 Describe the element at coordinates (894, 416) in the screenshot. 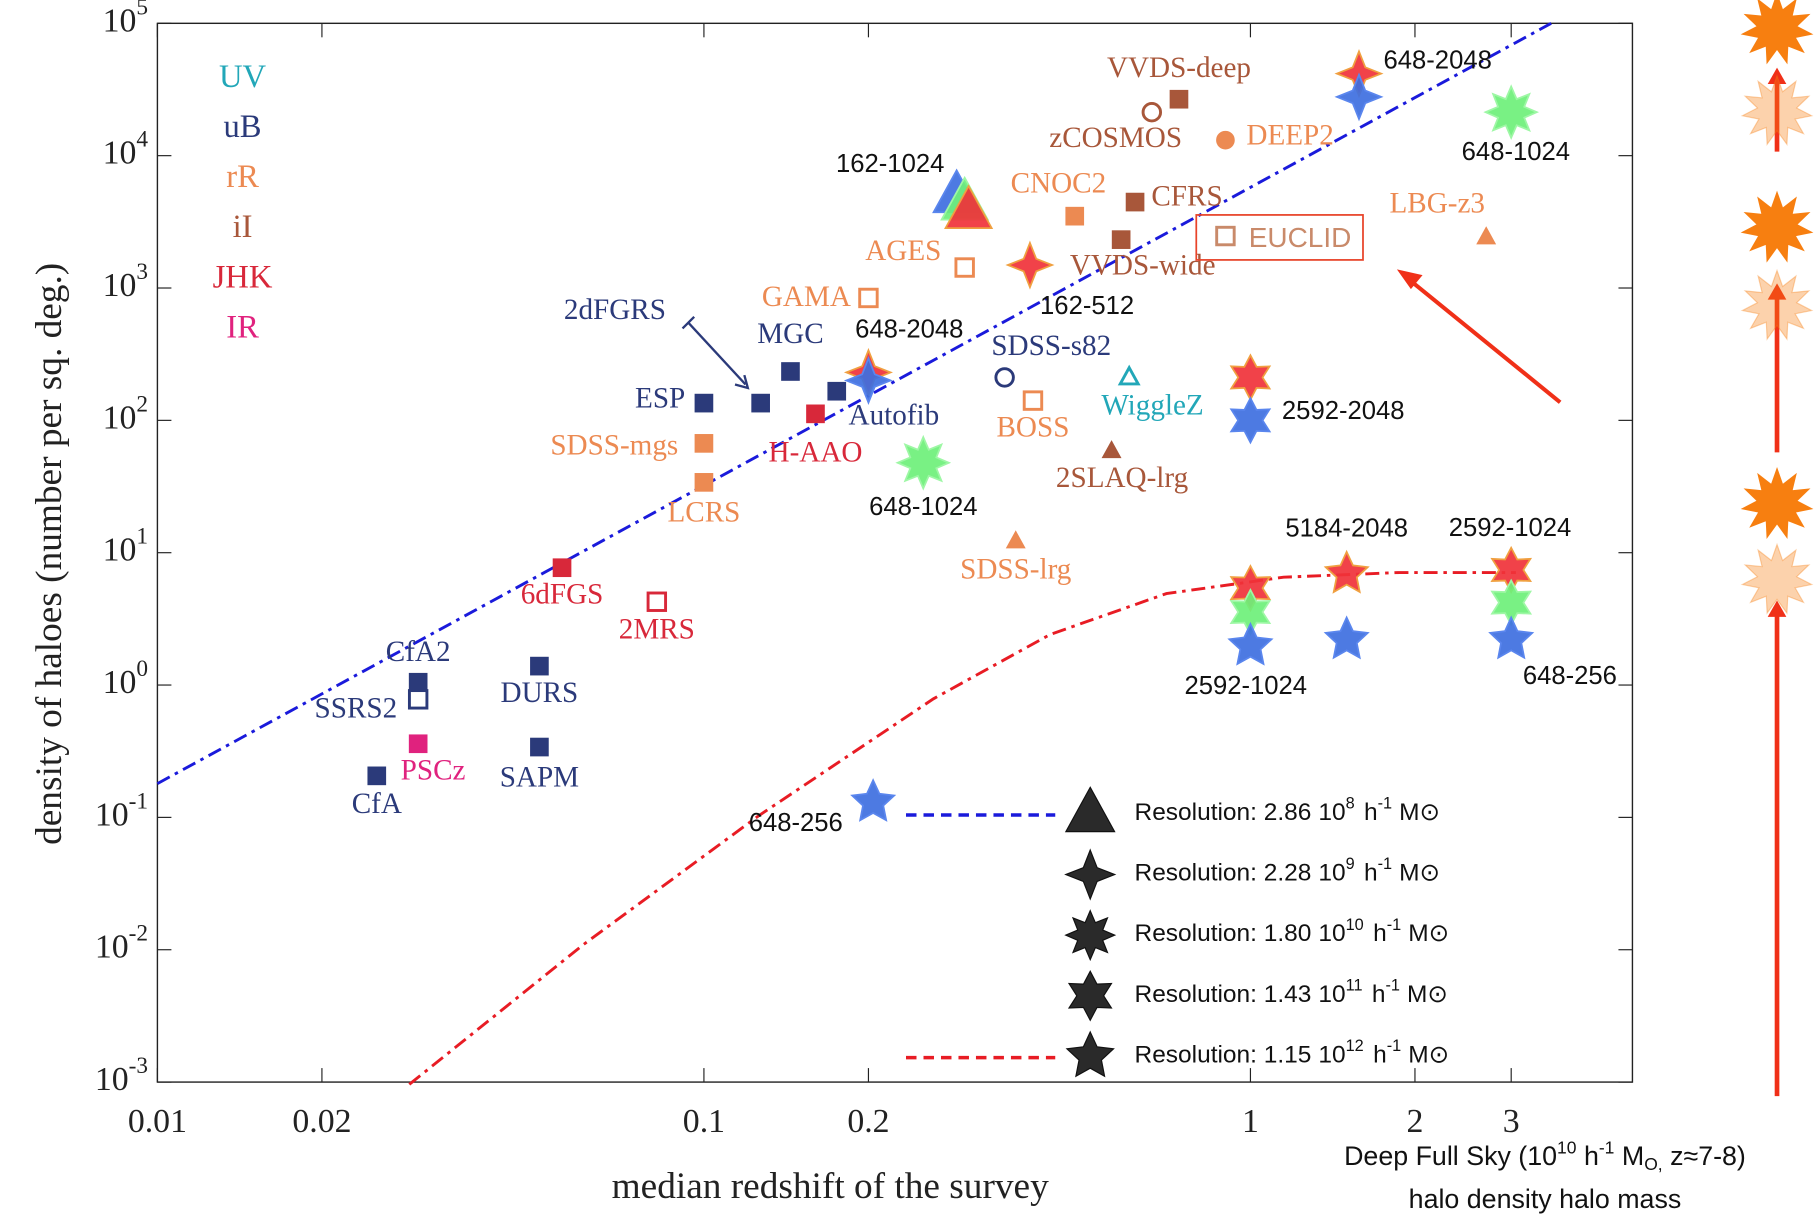

I see `survey-label: Autofib` at that location.